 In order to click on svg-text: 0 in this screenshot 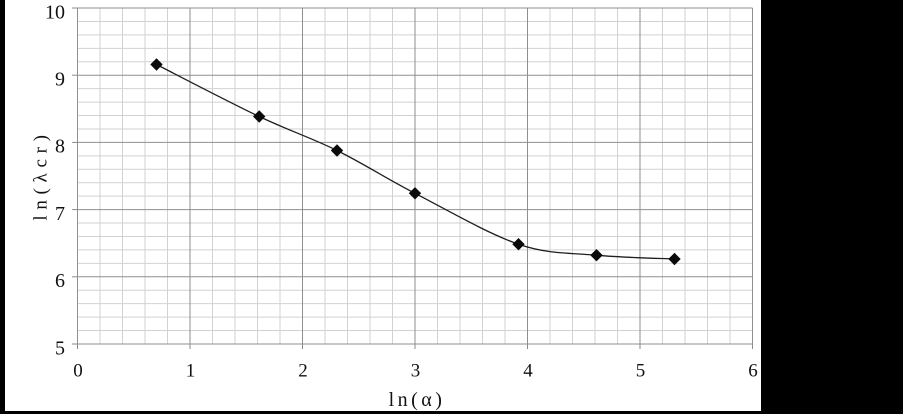, I will do `click(78, 371)`.